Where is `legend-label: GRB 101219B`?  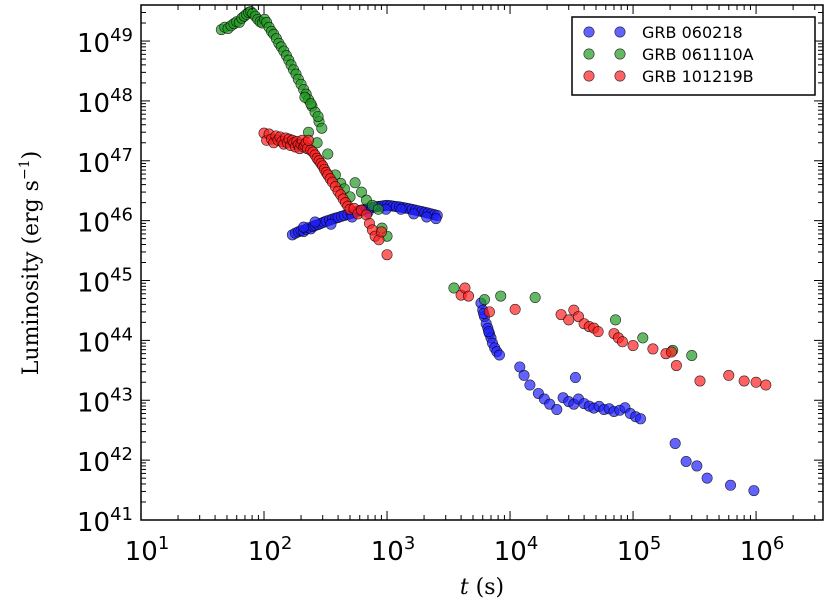 legend-label: GRB 101219B is located at coordinates (698, 76).